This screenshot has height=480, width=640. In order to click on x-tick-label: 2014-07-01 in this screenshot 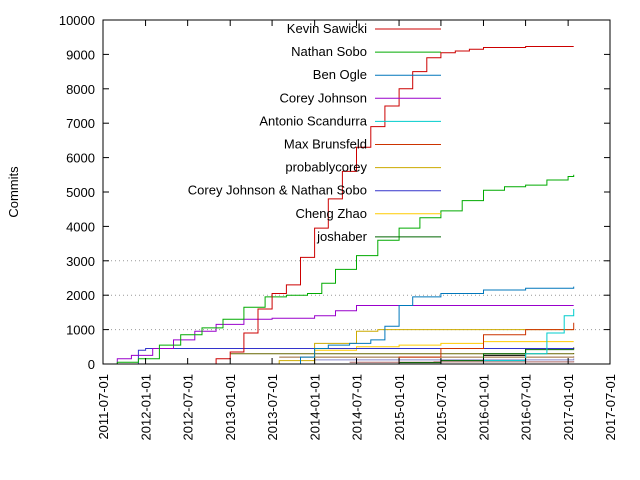, I will do `click(357, 407)`.